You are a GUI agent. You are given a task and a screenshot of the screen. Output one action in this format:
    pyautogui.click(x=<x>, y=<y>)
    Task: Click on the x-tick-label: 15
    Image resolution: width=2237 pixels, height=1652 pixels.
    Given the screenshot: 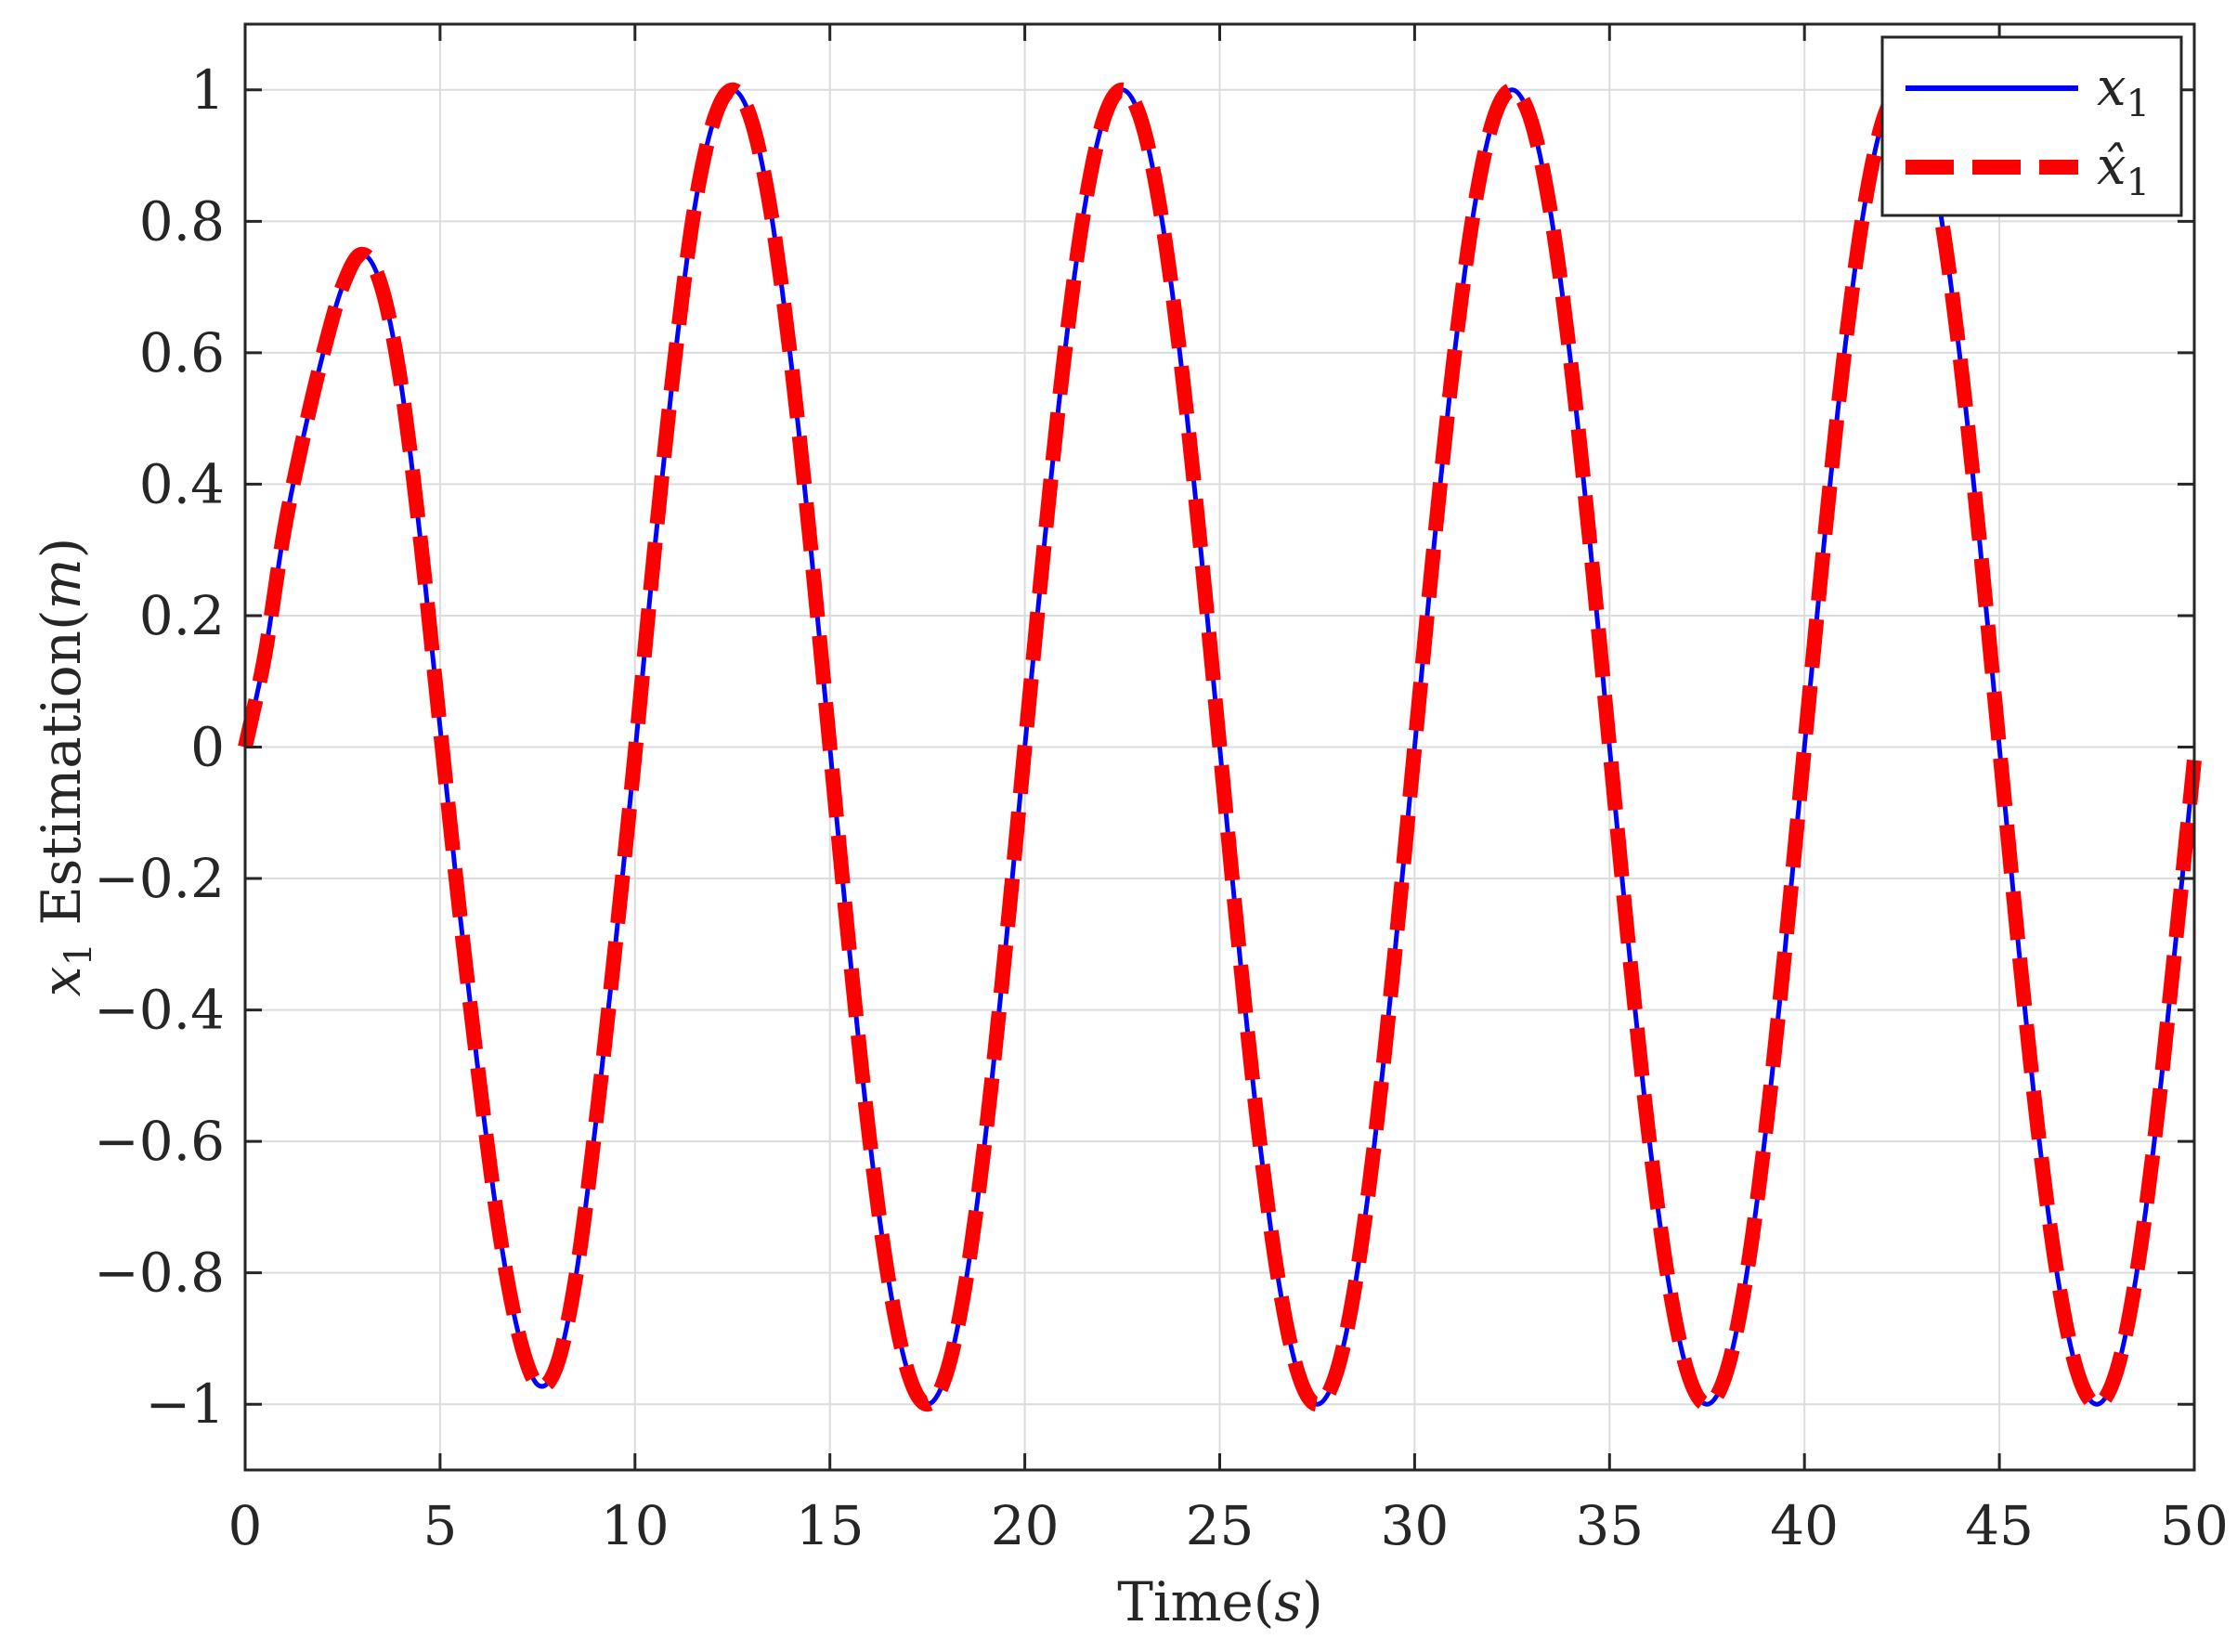 What is the action you would take?
    pyautogui.click(x=831, y=1526)
    